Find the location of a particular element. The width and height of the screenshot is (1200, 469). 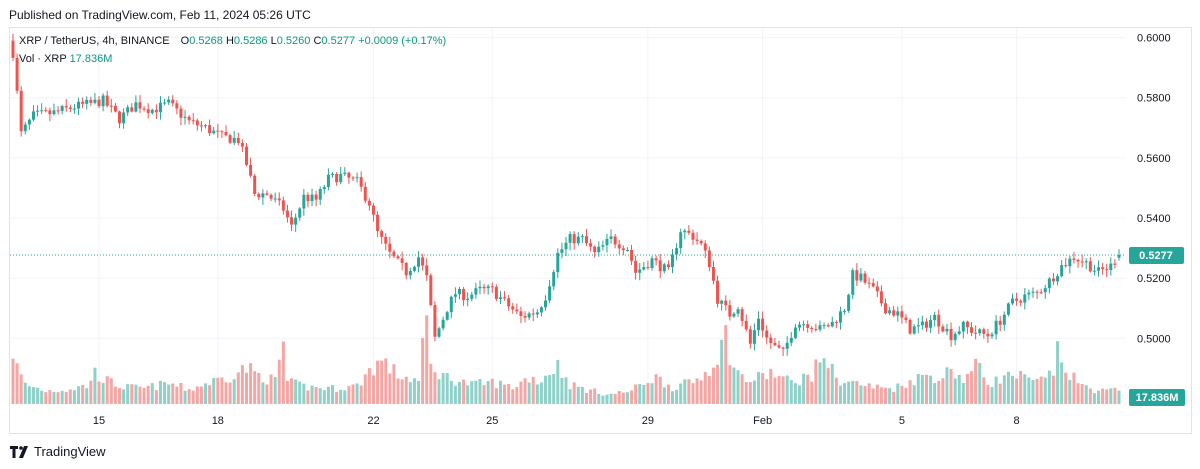

price-tick-label: 0.5800 is located at coordinates (1154, 99).